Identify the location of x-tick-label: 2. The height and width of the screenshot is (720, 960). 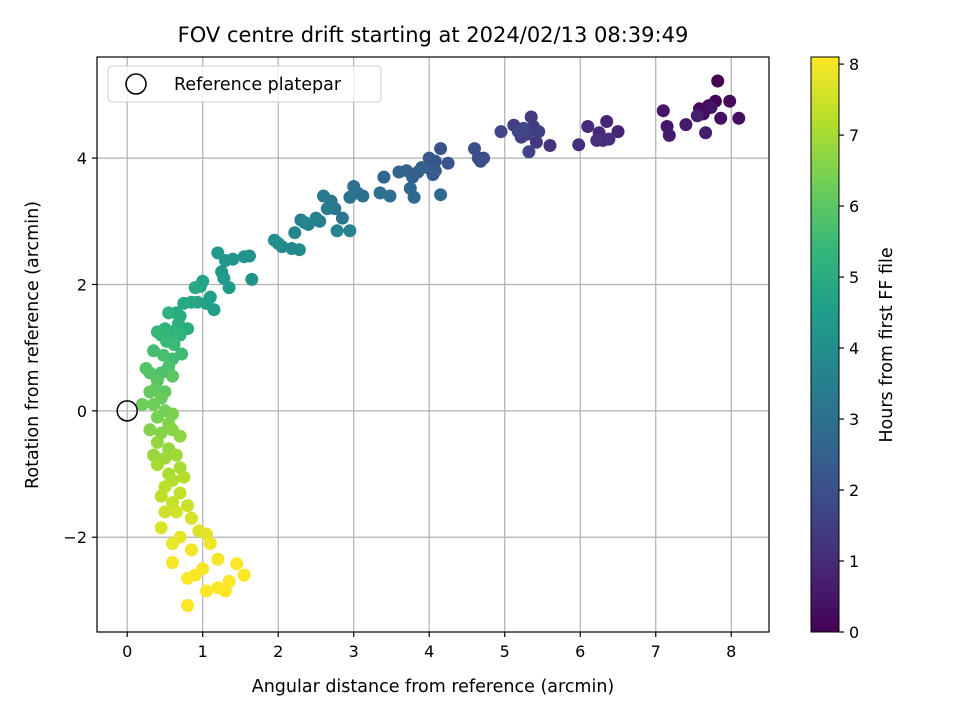
(278, 651).